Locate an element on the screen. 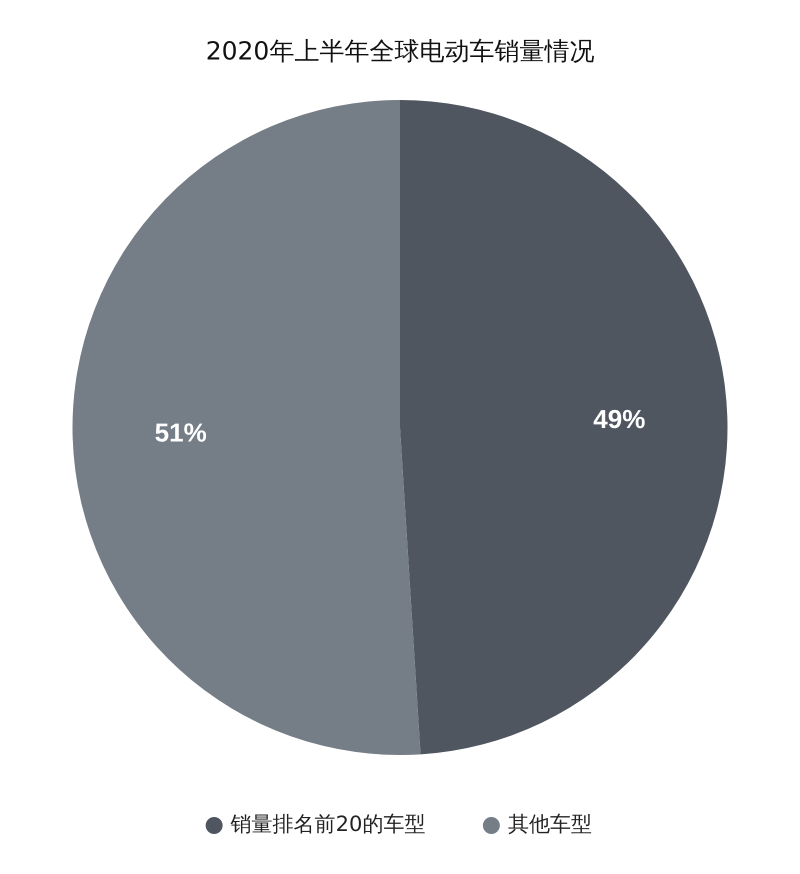 The image size is (800, 874). data-label: 51% is located at coordinates (180, 433).